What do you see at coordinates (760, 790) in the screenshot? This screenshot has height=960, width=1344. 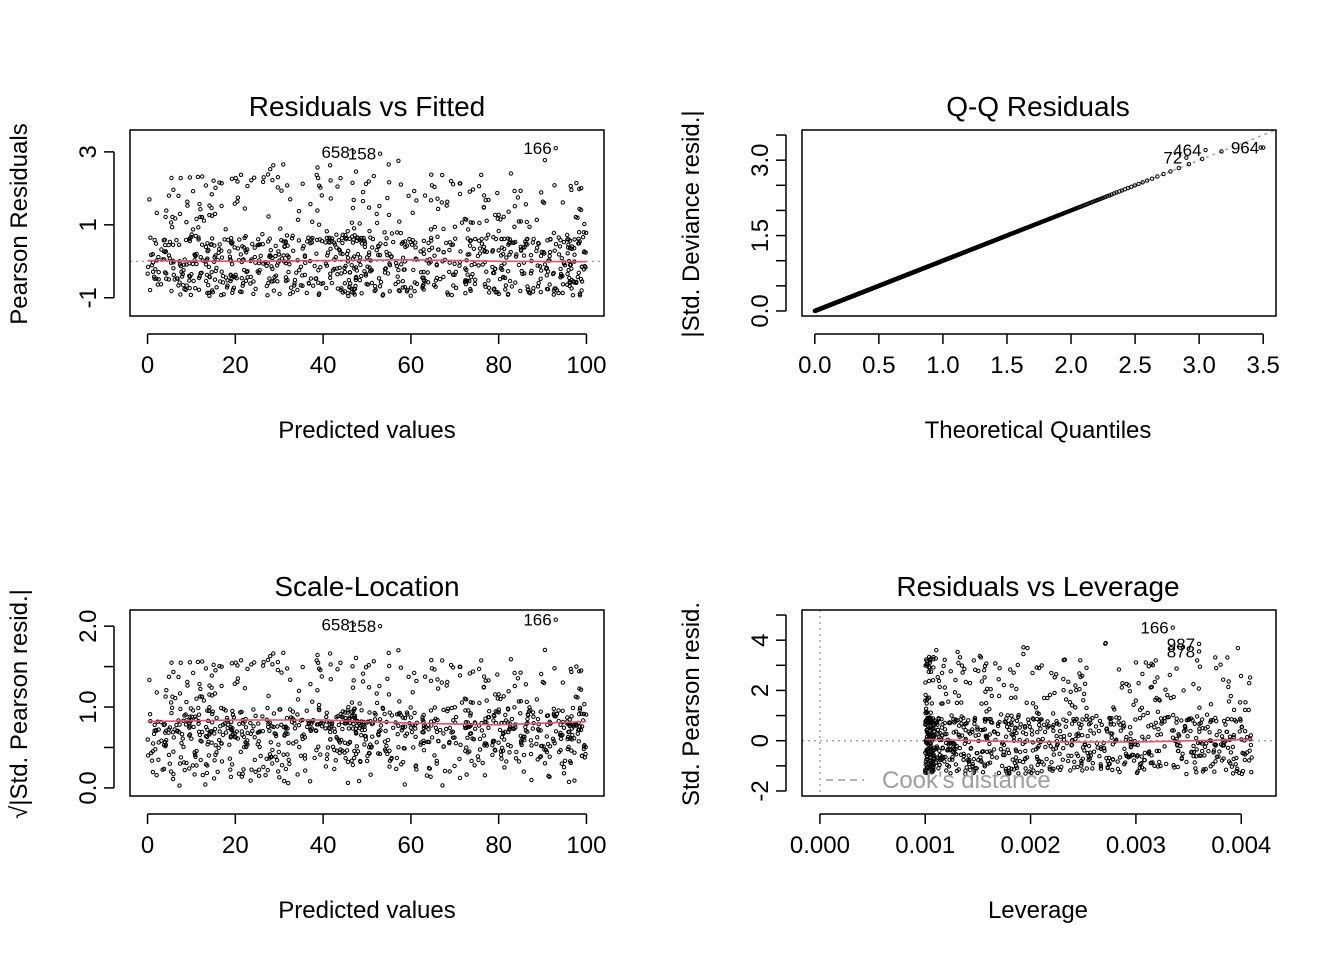 I see `y-tick-label: -2` at bounding box center [760, 790].